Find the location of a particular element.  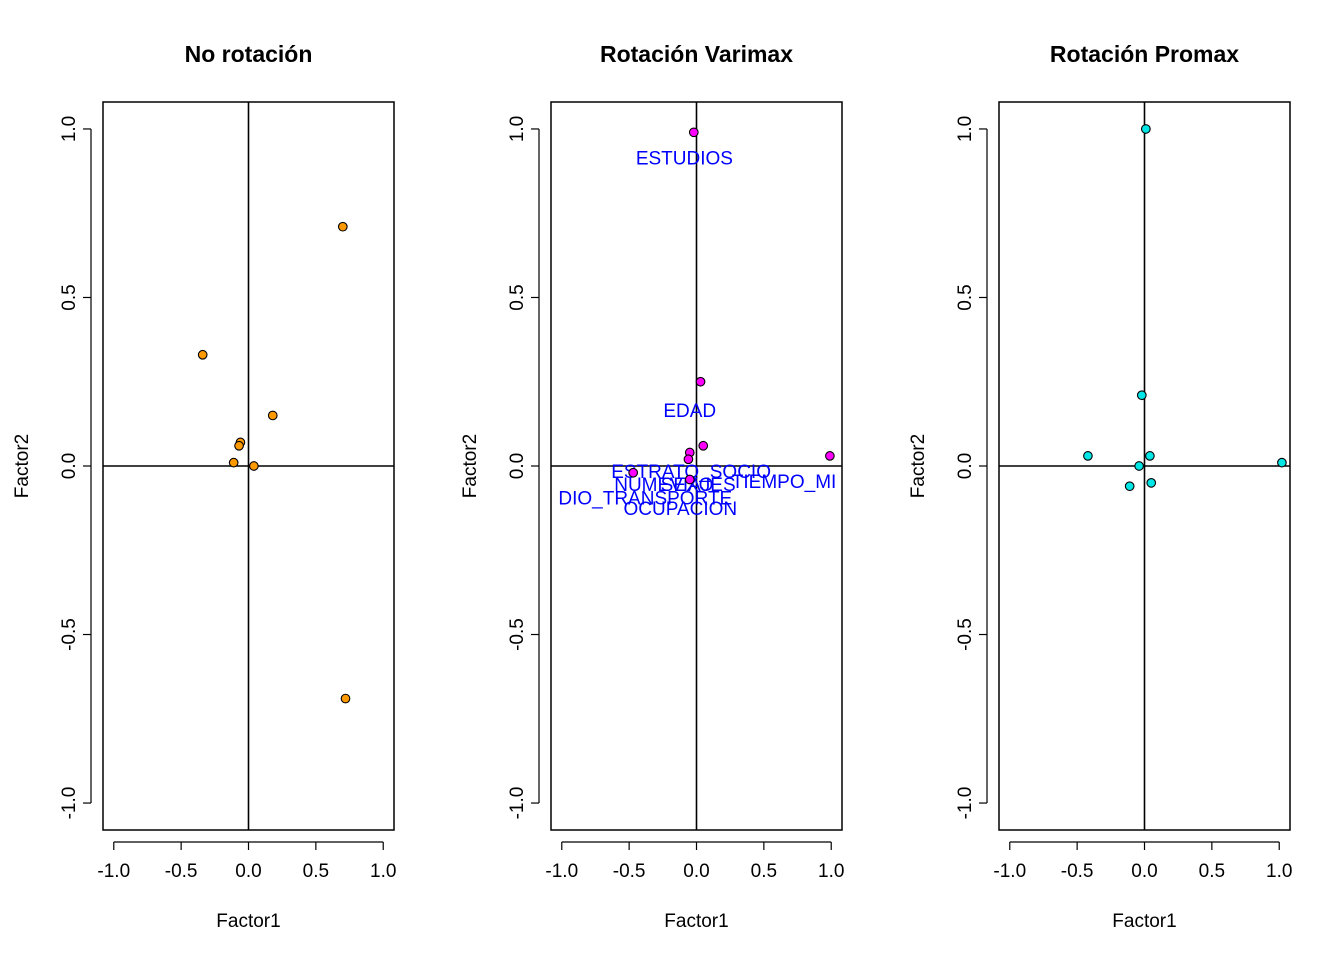

point-label: NUMEVIAJES is located at coordinates (674, 485).